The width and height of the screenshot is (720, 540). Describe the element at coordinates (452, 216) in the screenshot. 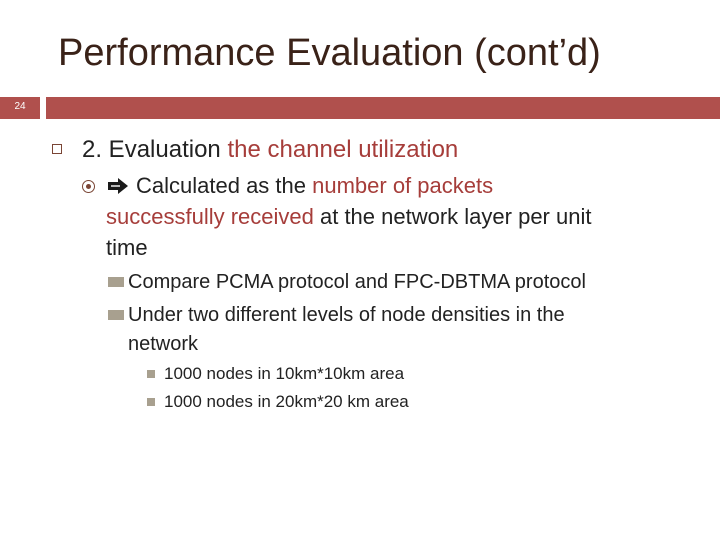

I see `bullet-level2-text-b: at the network layer per unit` at that location.